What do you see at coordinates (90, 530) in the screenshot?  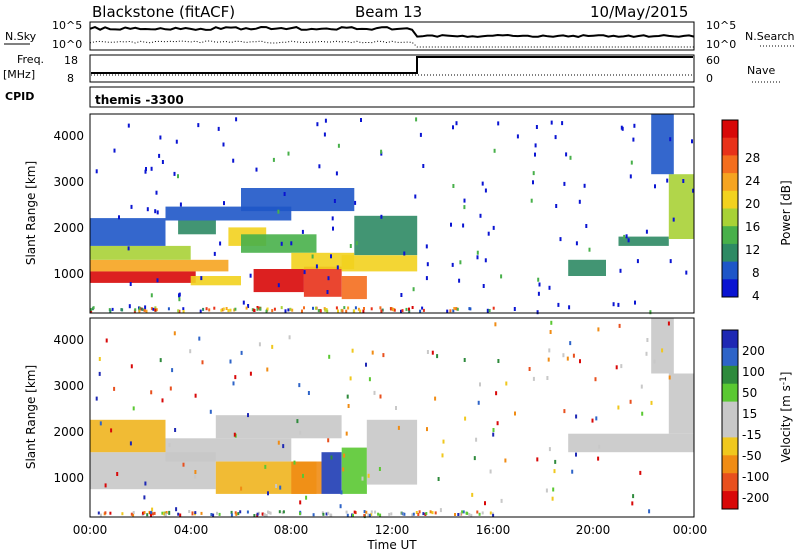 I see `xtick-0000: 00:00` at bounding box center [90, 530].